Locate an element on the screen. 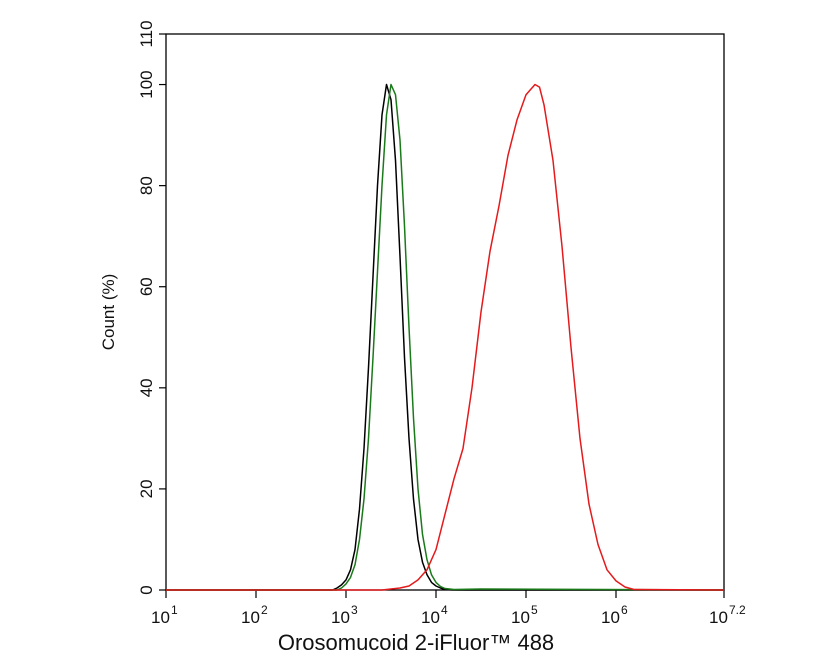 Image resolution: width=835 pixels, height=668 pixels. x-tick-label: 10 5 is located at coordinates (524, 615).